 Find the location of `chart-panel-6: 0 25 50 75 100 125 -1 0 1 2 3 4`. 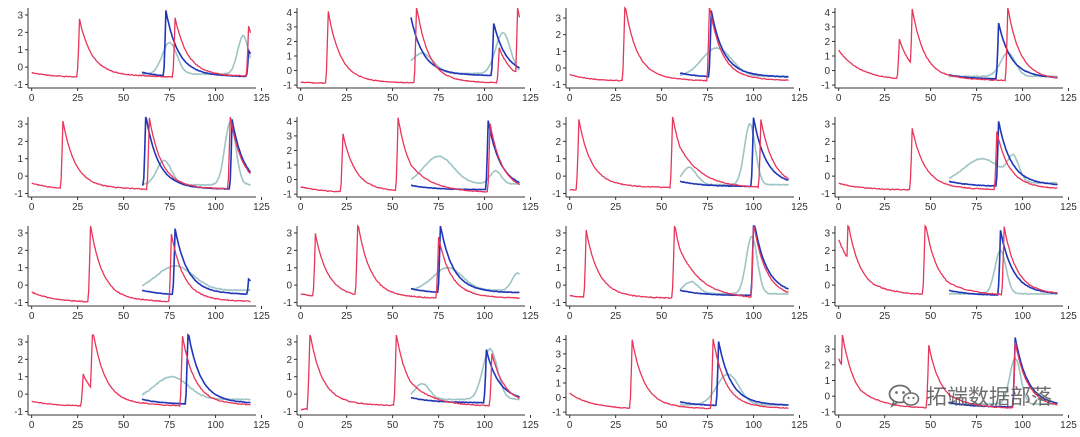

chart-panel-6: 0 25 50 75 100 125 -1 0 1 2 3 4 is located at coordinates (411, 165).